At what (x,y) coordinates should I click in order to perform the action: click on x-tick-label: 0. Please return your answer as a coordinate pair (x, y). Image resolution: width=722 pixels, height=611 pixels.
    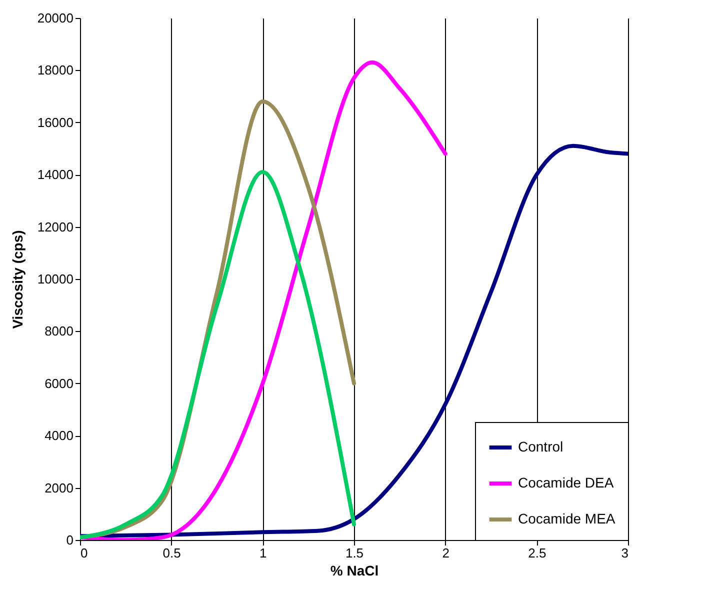
    Looking at the image, I should click on (84, 553).